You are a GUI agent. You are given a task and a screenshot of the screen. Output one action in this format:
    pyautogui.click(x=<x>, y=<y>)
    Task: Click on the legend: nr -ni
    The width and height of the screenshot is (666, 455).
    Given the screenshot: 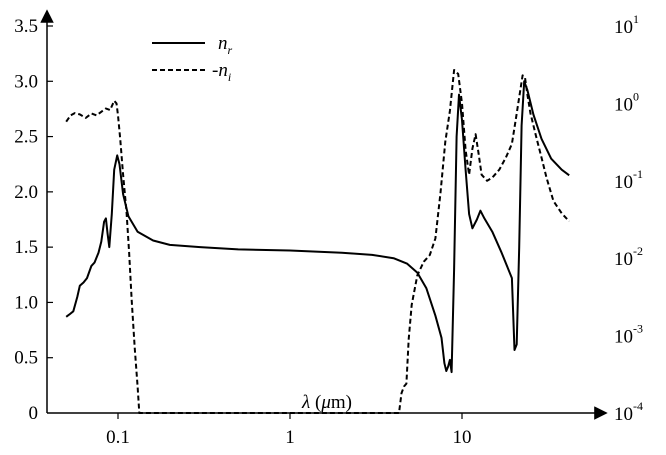 What is the action you would take?
    pyautogui.click(x=192, y=58)
    